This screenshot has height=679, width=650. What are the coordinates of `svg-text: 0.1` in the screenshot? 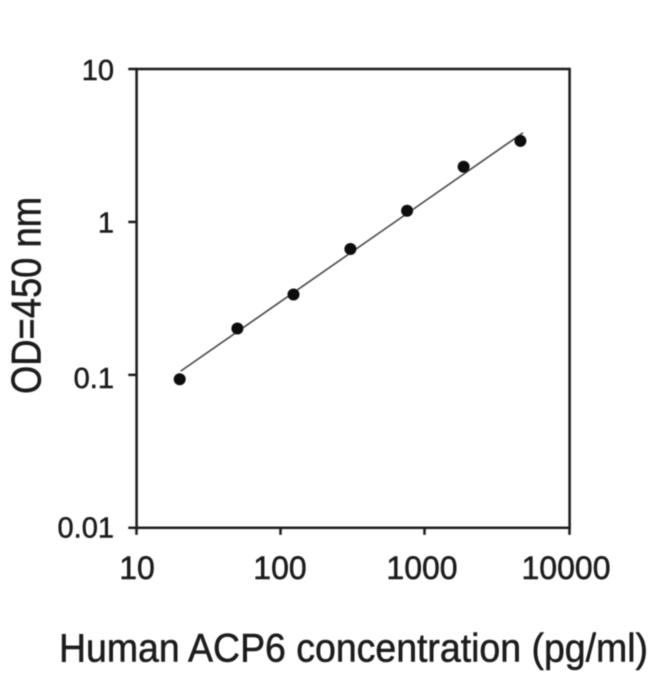 It's located at (94, 379).